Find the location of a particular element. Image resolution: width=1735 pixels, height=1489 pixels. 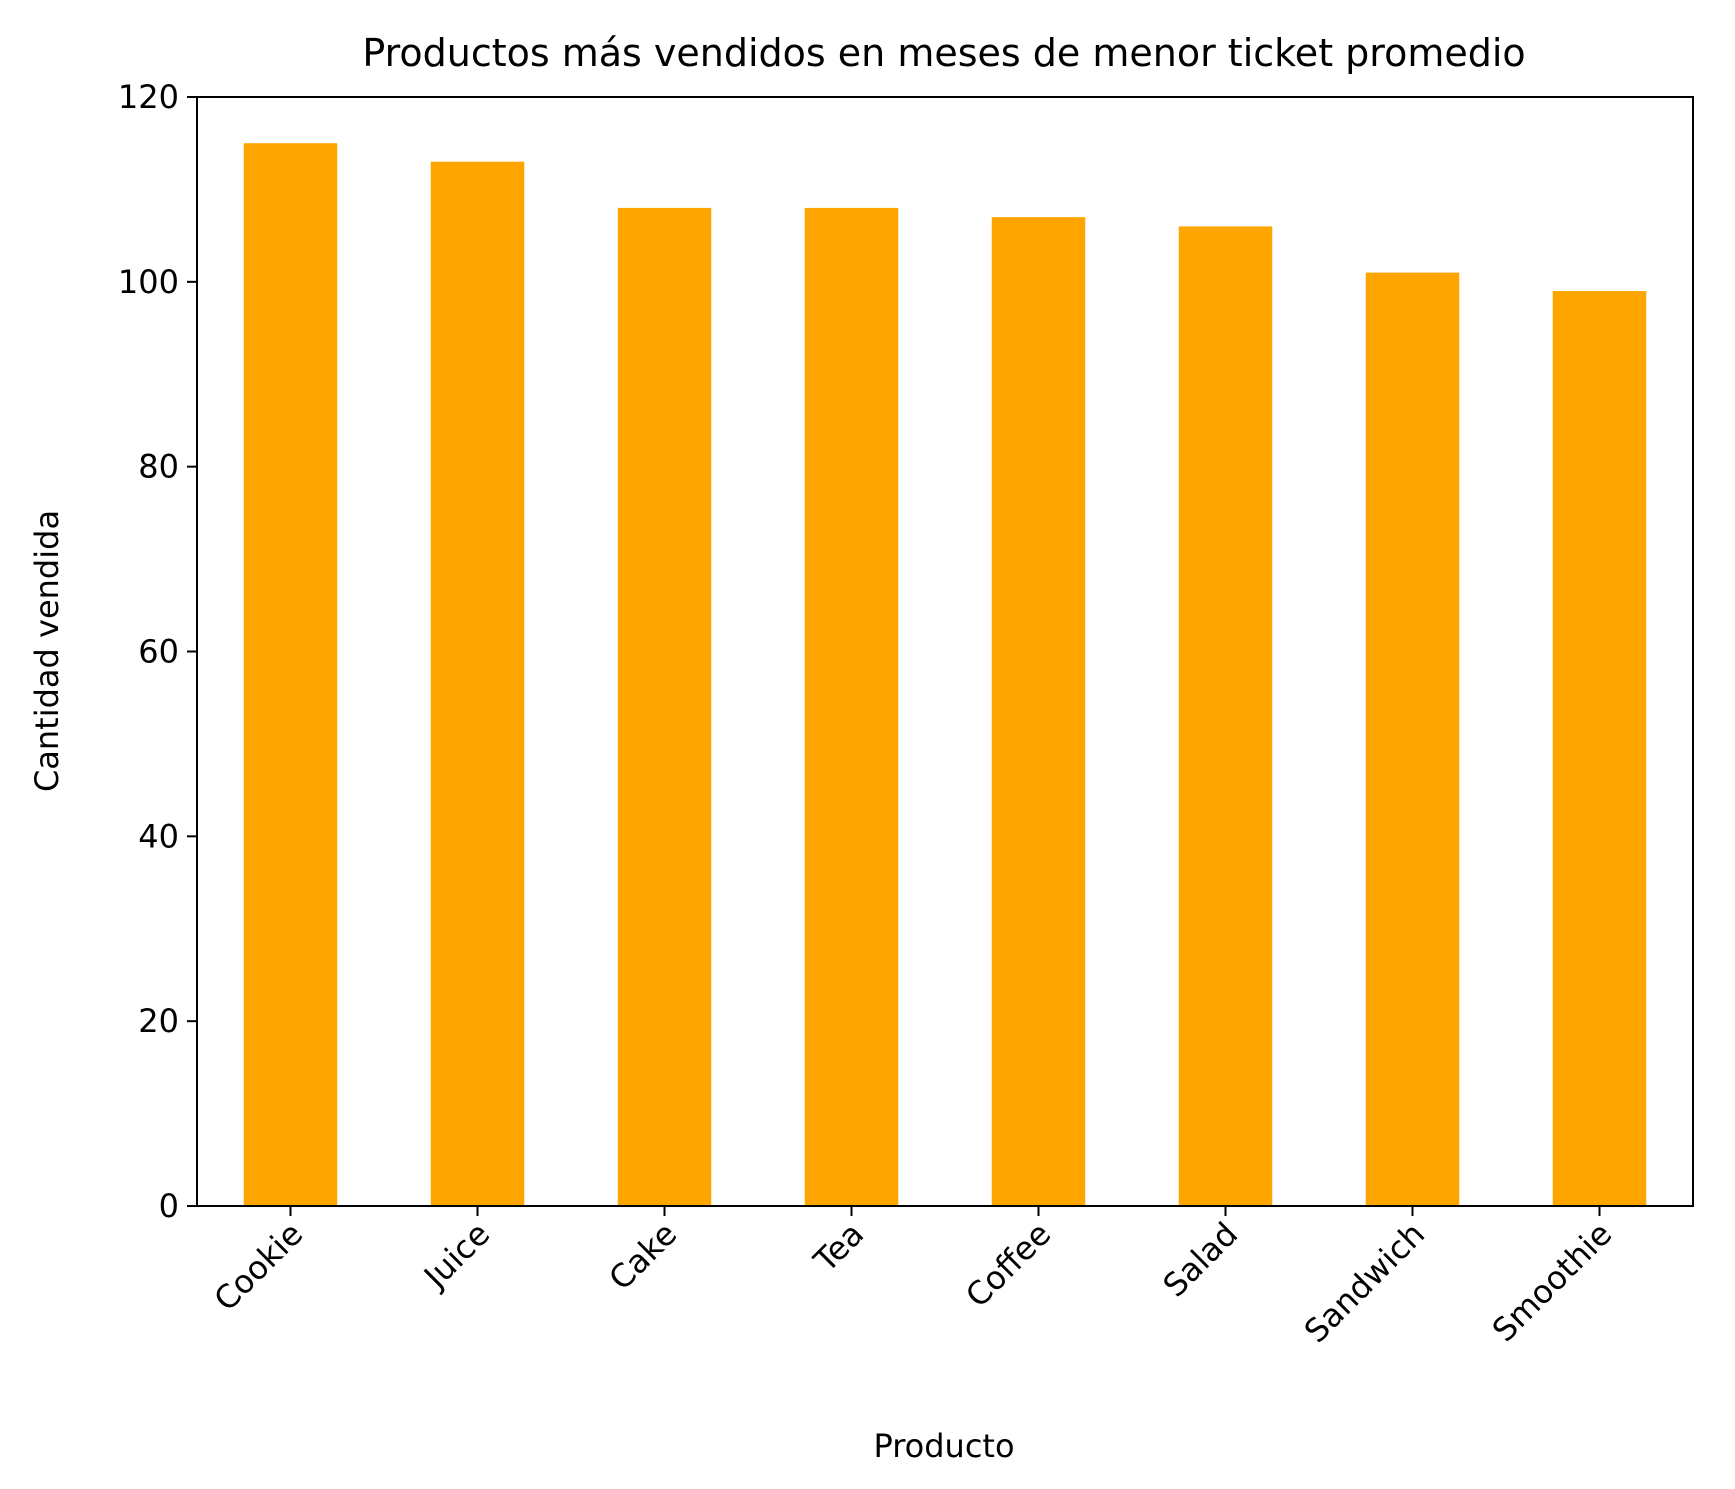

bar-tea is located at coordinates (851, 706).